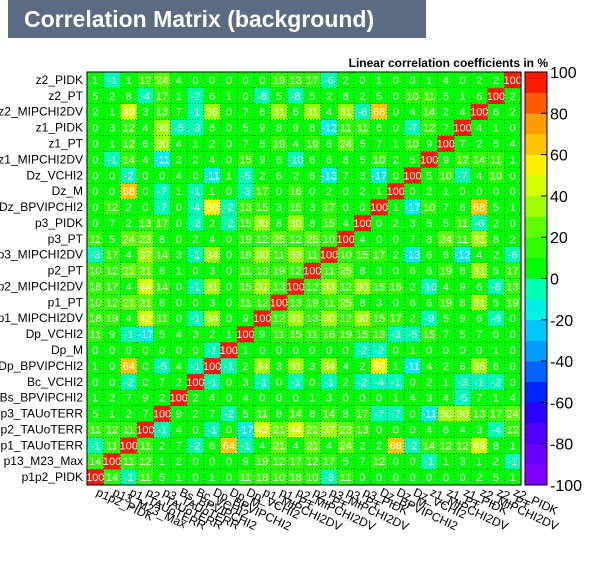 The width and height of the screenshot is (596, 572). I want to click on cell-value-label: 30, so click(296, 224).